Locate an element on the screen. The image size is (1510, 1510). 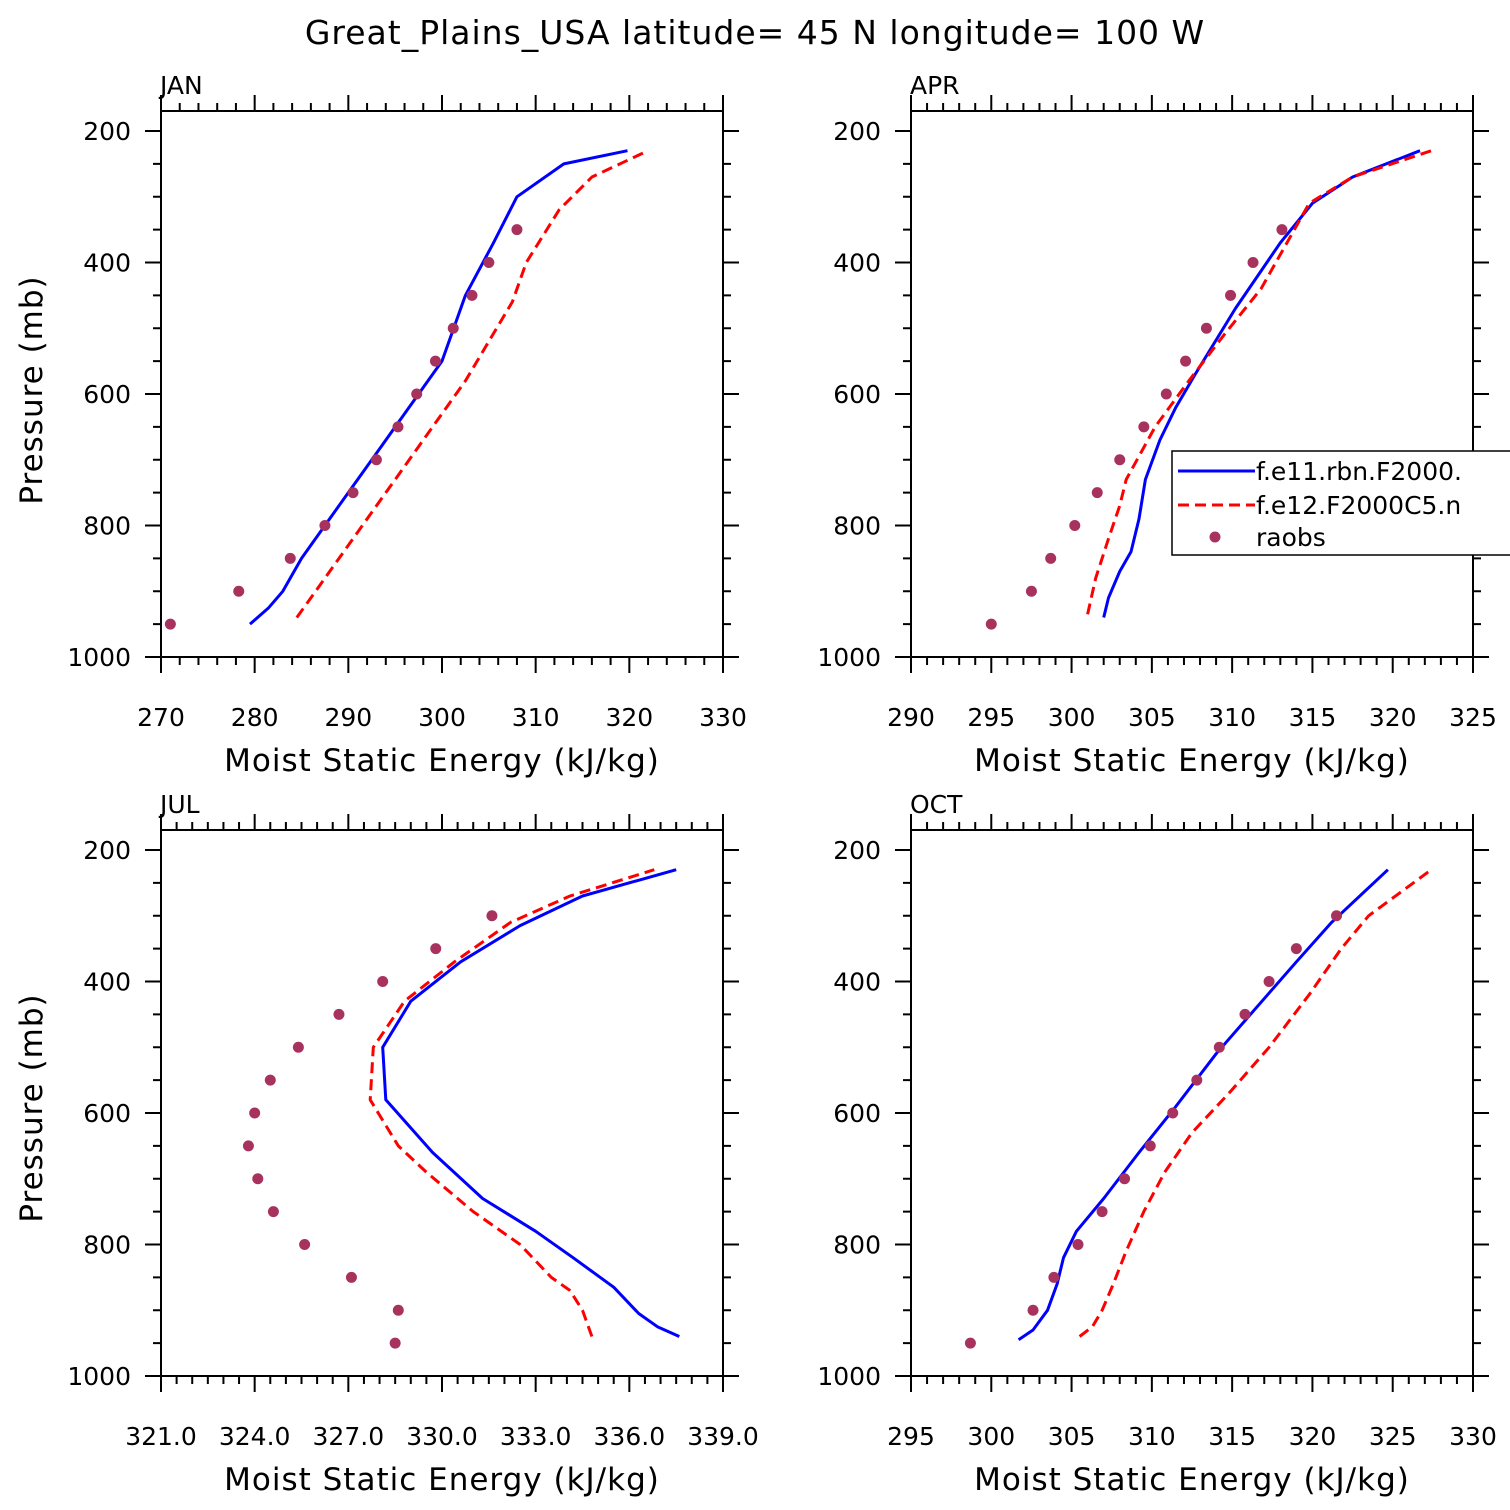
apr-ytick-label: 600 is located at coordinates (857, 394).